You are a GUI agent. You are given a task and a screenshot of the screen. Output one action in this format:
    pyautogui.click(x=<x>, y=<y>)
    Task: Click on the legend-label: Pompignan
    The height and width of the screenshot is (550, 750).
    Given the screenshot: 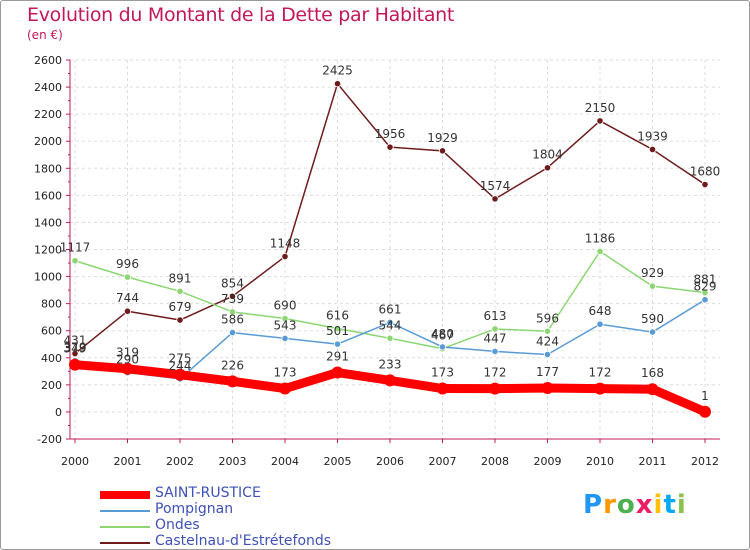 What is the action you would take?
    pyautogui.click(x=194, y=509)
    